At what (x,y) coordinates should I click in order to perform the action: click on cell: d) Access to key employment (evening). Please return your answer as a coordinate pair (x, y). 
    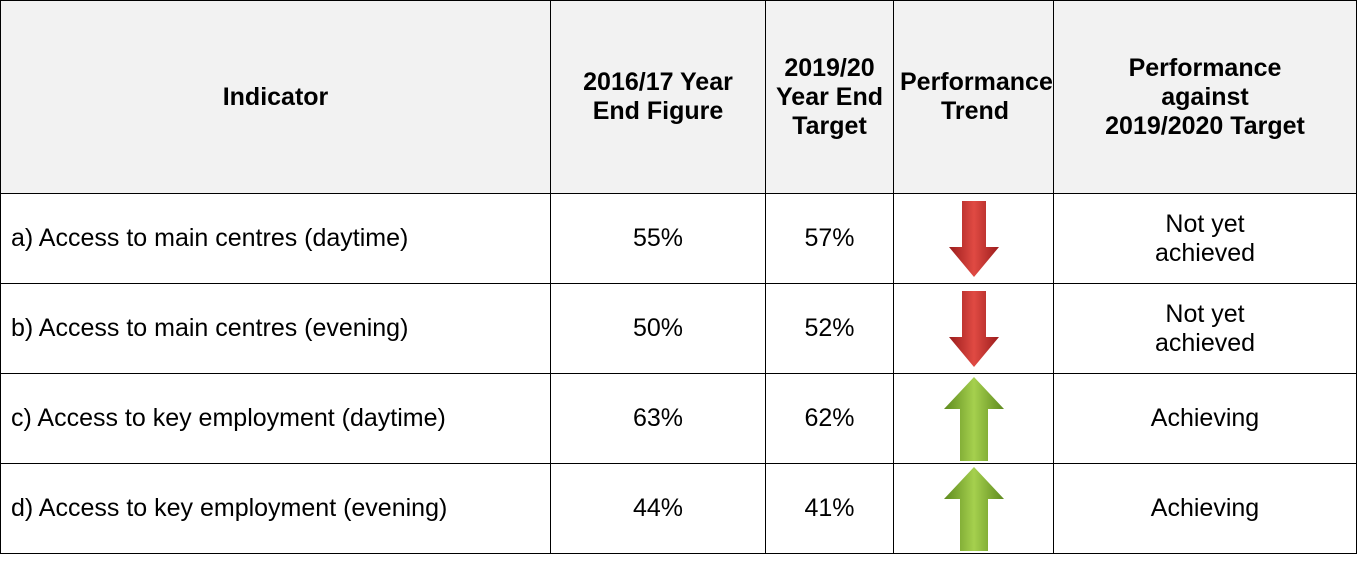
    Looking at the image, I should click on (275, 508).